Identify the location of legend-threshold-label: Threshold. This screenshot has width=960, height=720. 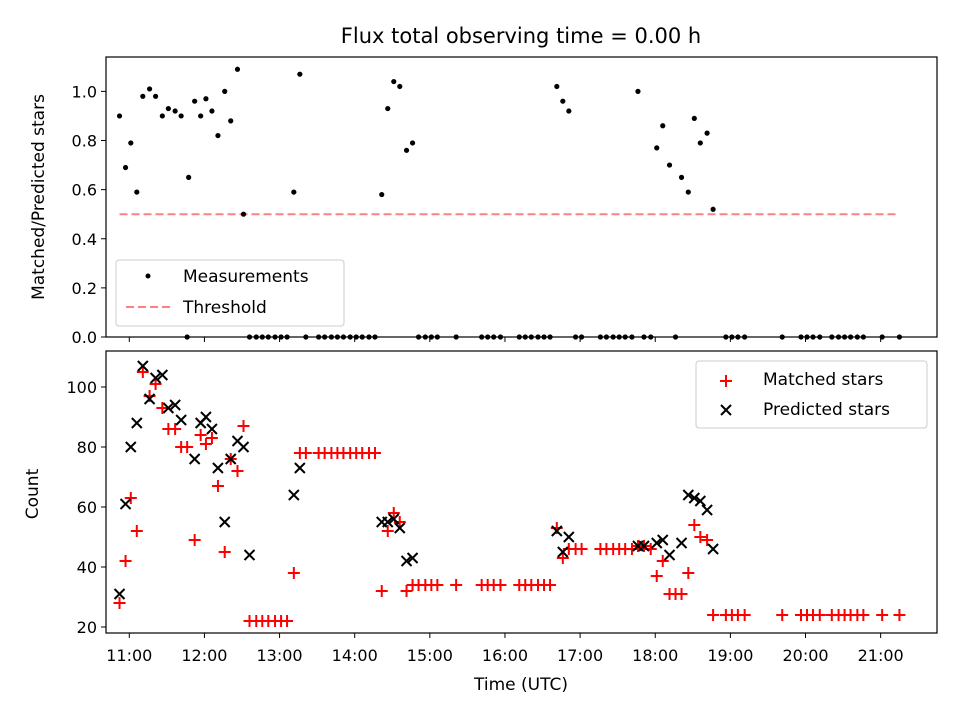
(224, 308).